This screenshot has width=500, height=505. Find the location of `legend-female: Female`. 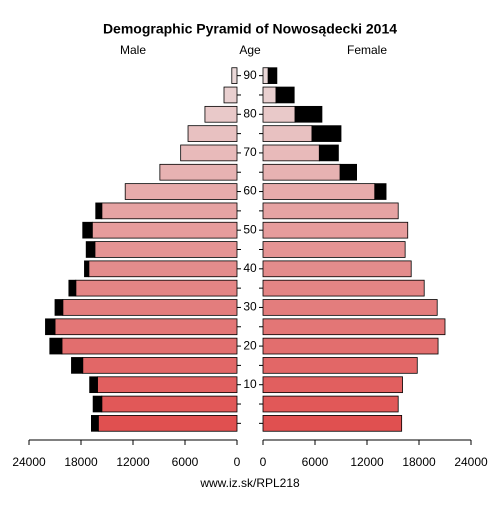

legend-female: Female is located at coordinates (367, 50).